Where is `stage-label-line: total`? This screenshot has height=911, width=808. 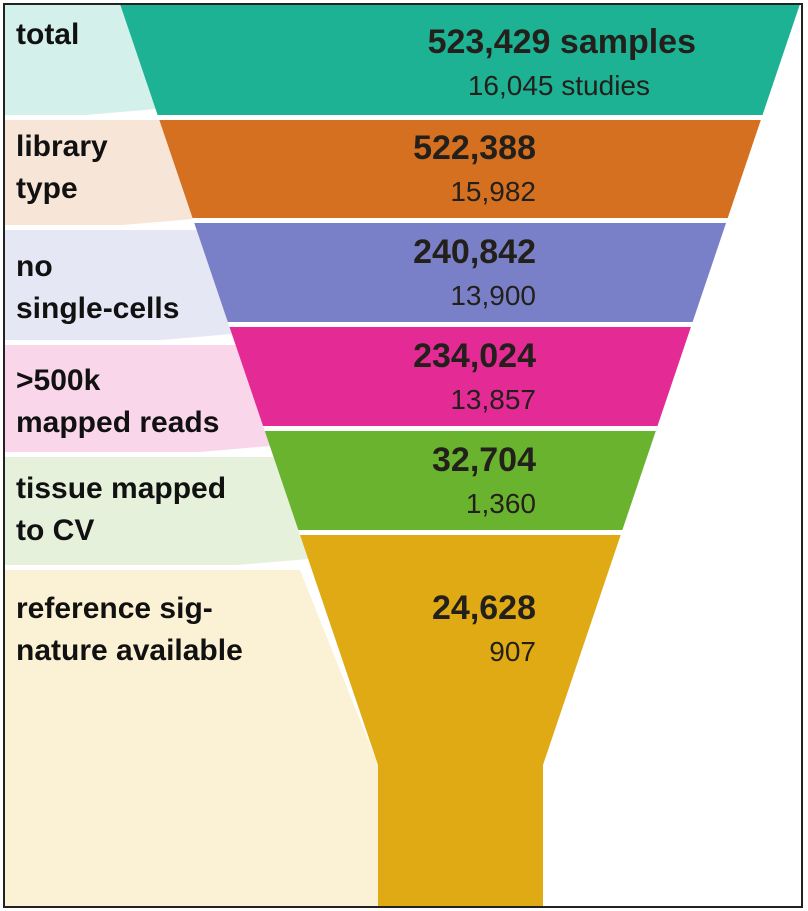
stage-label-line: total is located at coordinates (48, 34).